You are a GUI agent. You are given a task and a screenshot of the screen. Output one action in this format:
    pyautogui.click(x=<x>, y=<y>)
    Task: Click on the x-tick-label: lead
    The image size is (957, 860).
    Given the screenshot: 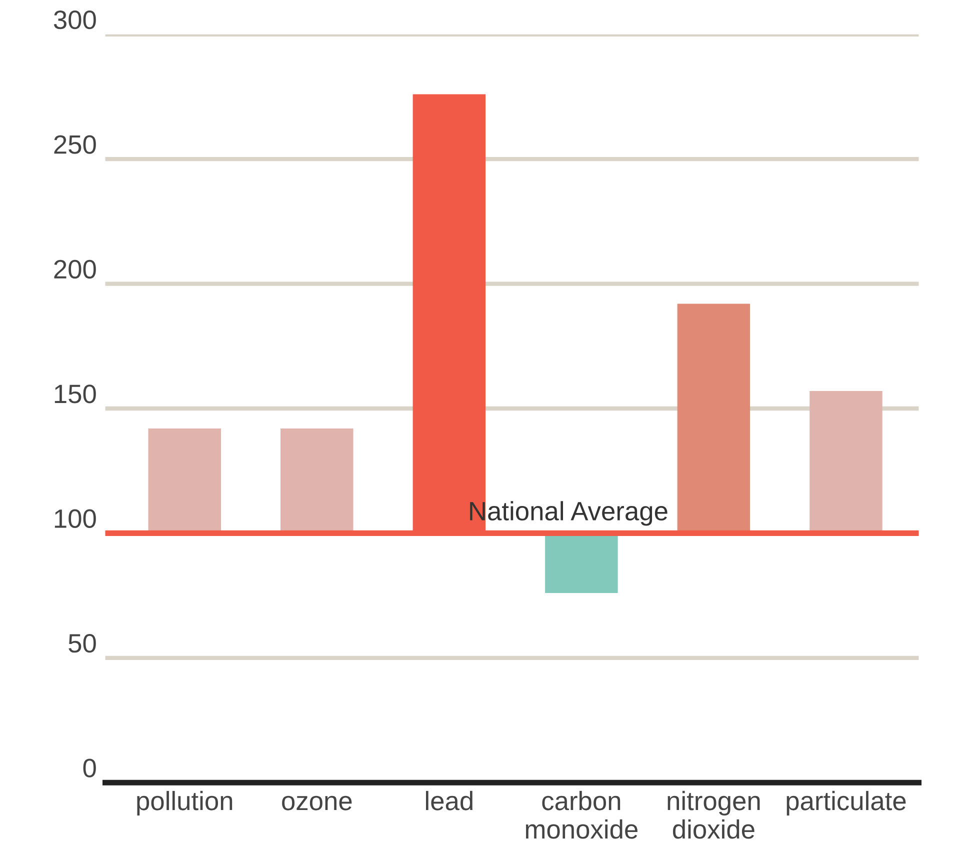 What is the action you would take?
    pyautogui.click(x=449, y=800)
    